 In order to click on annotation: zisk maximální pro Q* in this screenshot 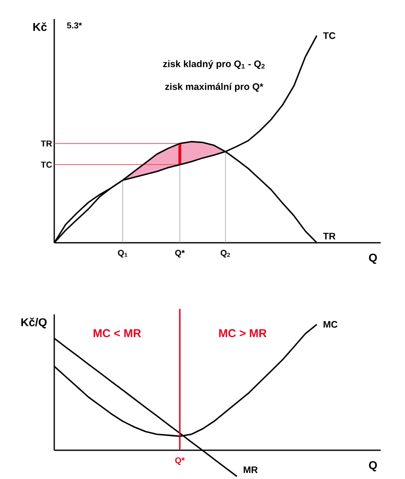, I will do `click(214, 87)`.